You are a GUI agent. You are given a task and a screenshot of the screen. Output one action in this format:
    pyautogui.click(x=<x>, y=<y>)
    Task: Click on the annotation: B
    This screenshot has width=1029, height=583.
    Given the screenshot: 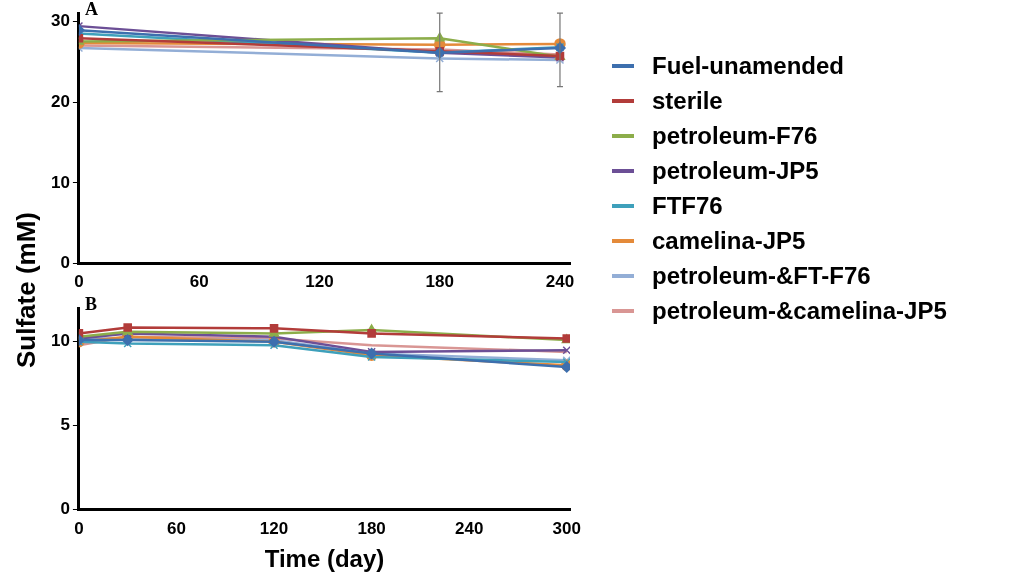 What is the action you would take?
    pyautogui.click(x=90, y=303)
    